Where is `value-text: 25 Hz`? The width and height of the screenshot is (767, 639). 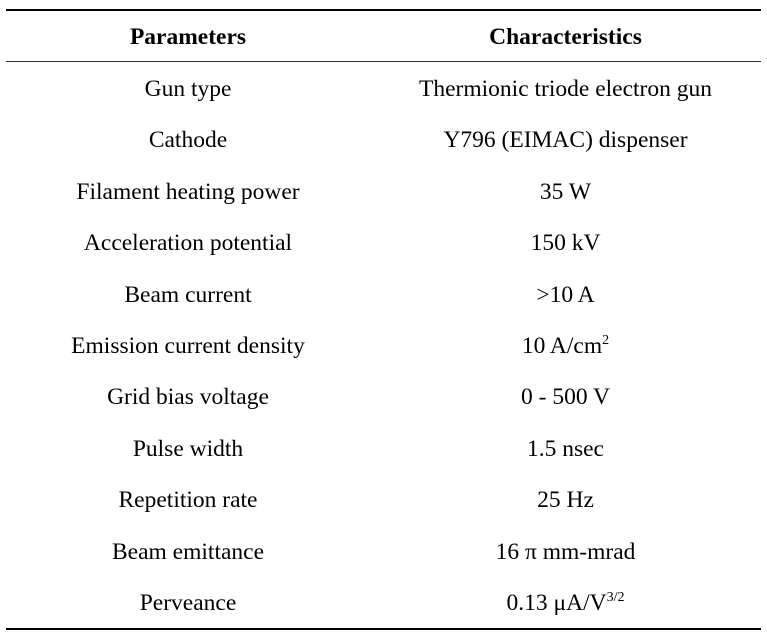
value-text: 25 Hz is located at coordinates (565, 500).